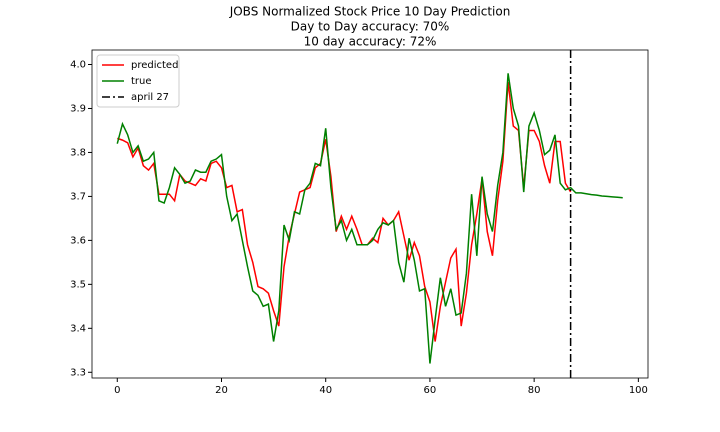 This screenshot has width=720, height=432. I want to click on legend-box, so click(138, 81).